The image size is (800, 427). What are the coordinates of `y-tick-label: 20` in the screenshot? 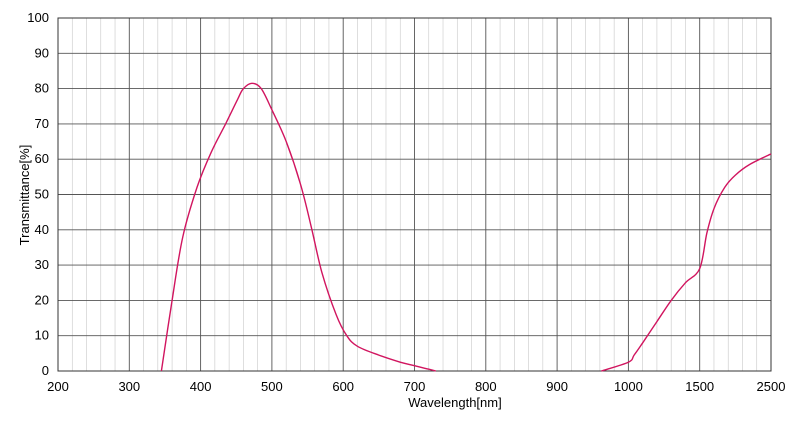 It's located at (42, 299).